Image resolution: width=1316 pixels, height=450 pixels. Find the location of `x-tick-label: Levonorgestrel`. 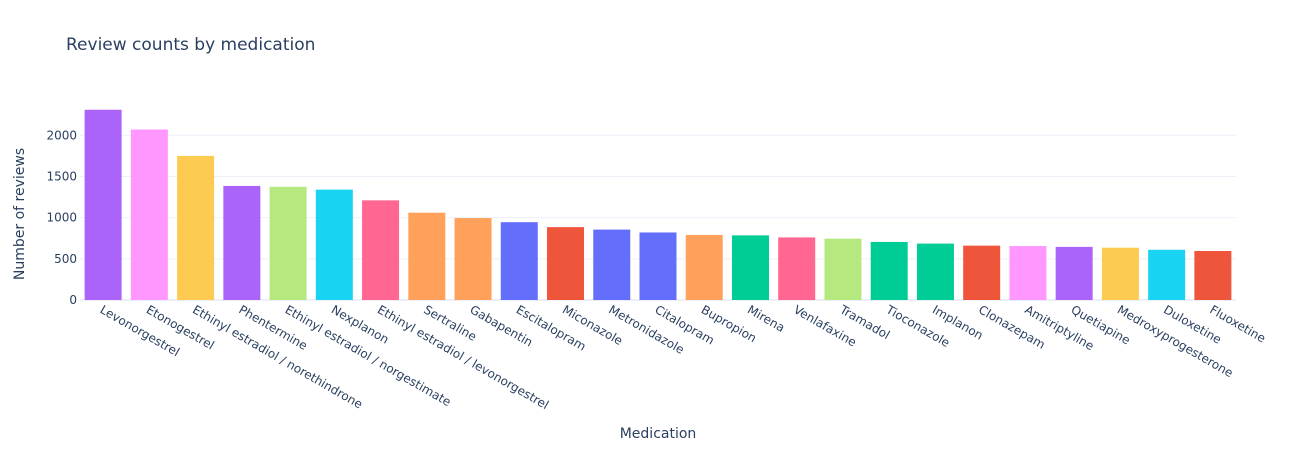

x-tick-label: Levonorgestrel is located at coordinates (140, 330).